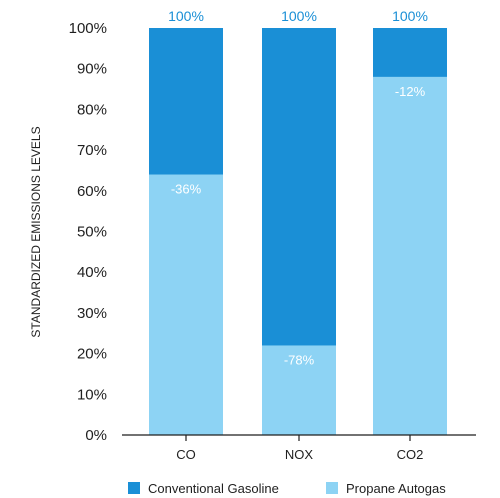 The image size is (500, 498). Describe the element at coordinates (213, 488) in the screenshot. I see `legend-label: Conventional Gasoline` at that location.